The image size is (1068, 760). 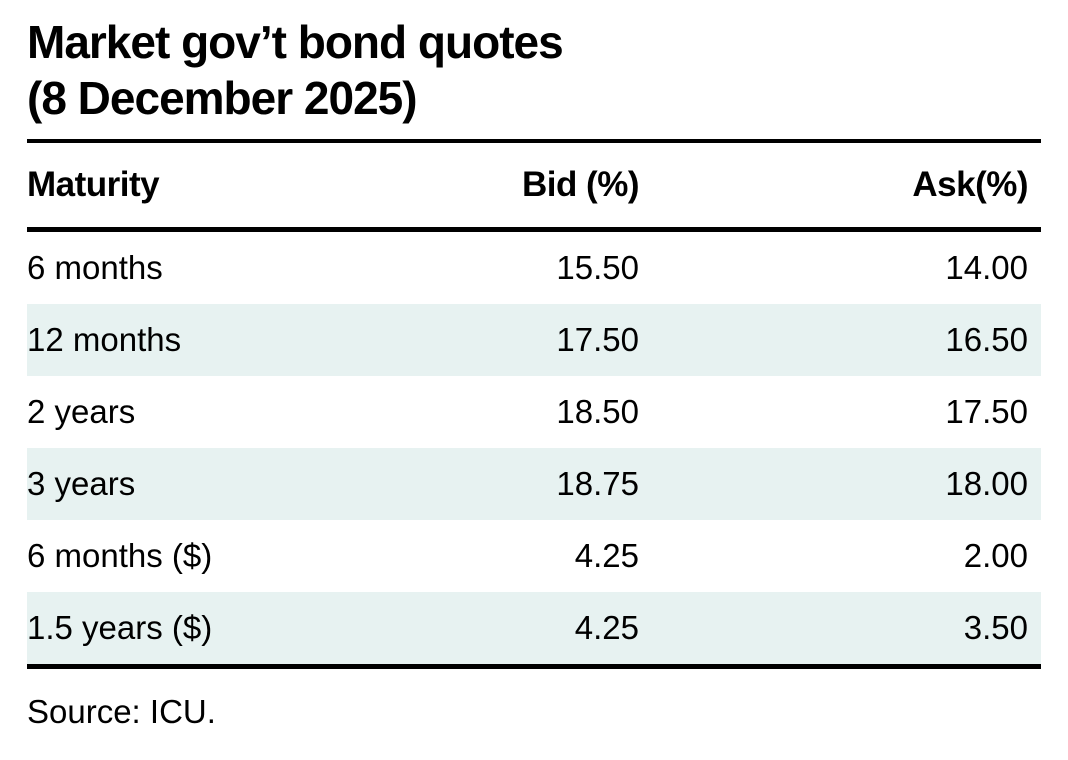 What do you see at coordinates (222, 98) in the screenshot?
I see `page-title-line2: (8 December 2025)` at bounding box center [222, 98].